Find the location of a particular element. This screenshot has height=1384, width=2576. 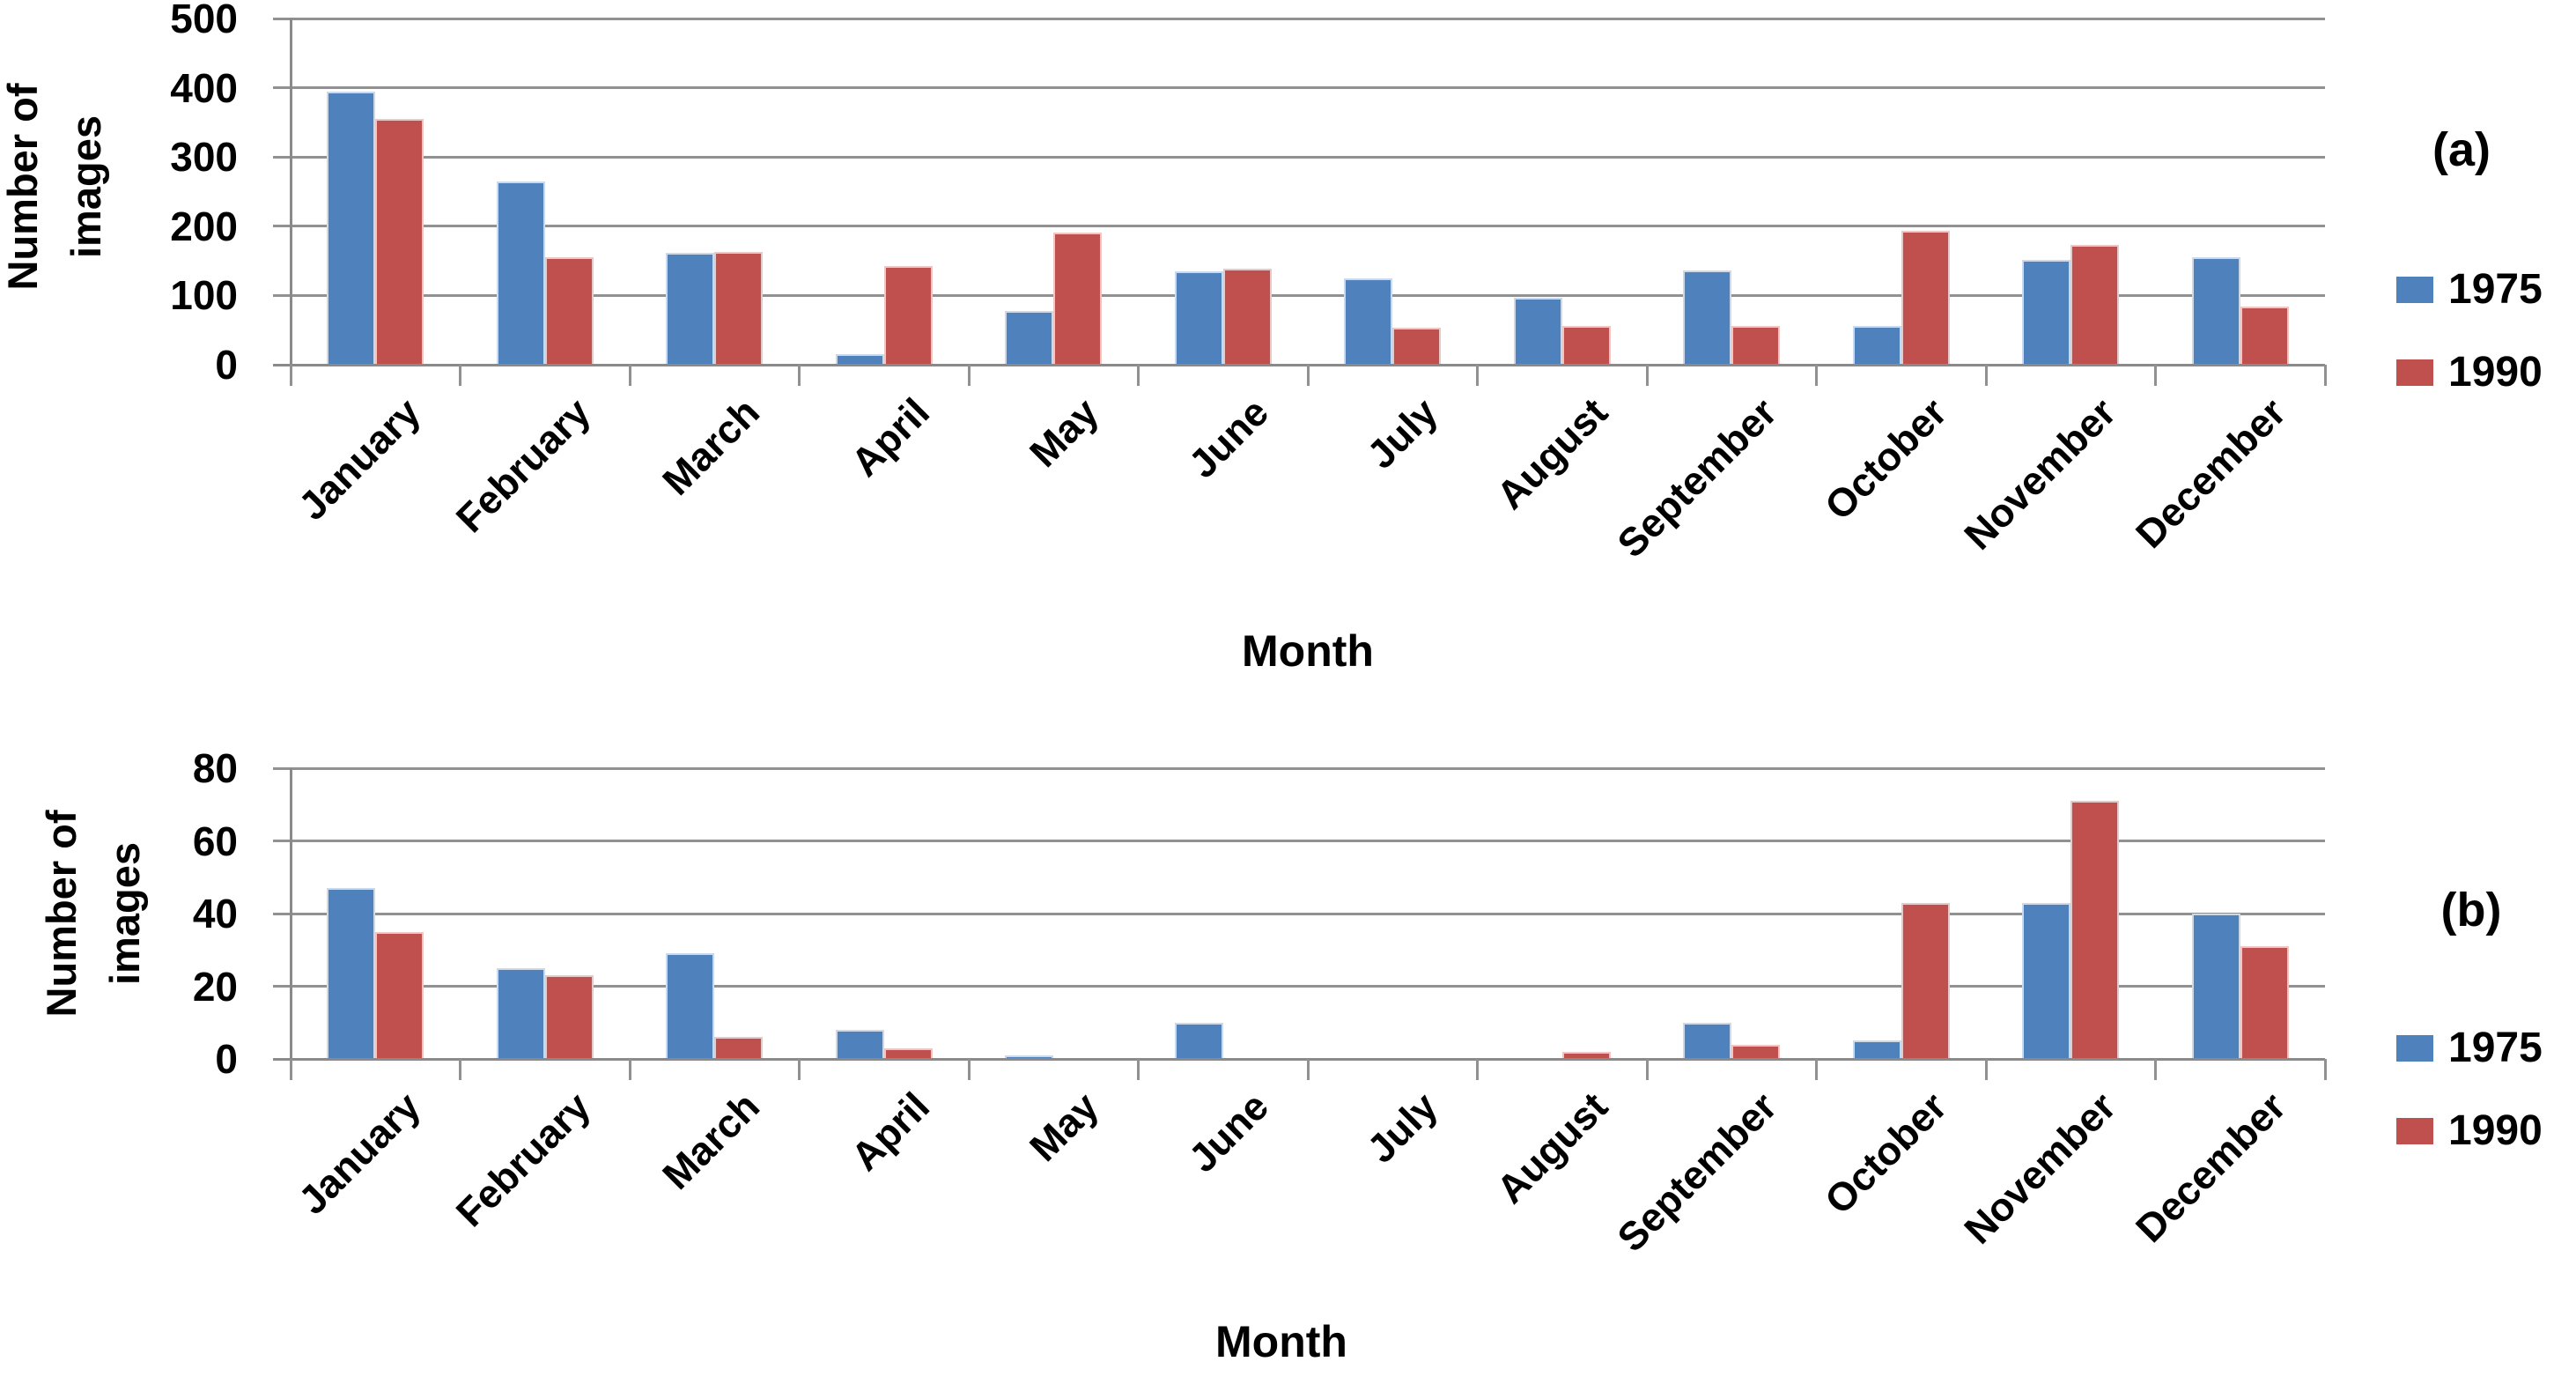

y-tick-label: 80 is located at coordinates (215, 768).